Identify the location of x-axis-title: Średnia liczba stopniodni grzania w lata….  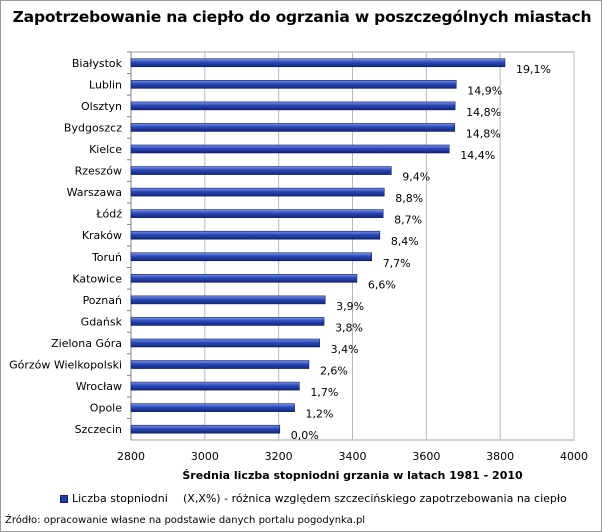
(352, 475).